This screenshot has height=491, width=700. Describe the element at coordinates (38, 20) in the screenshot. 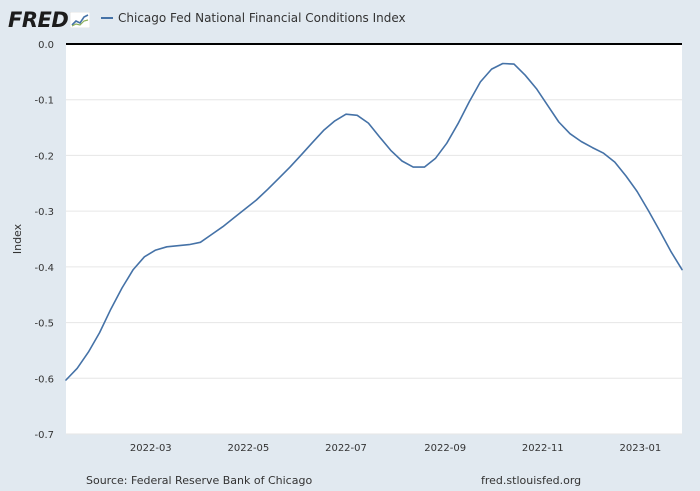

I see `logo-text: FRED` at that location.